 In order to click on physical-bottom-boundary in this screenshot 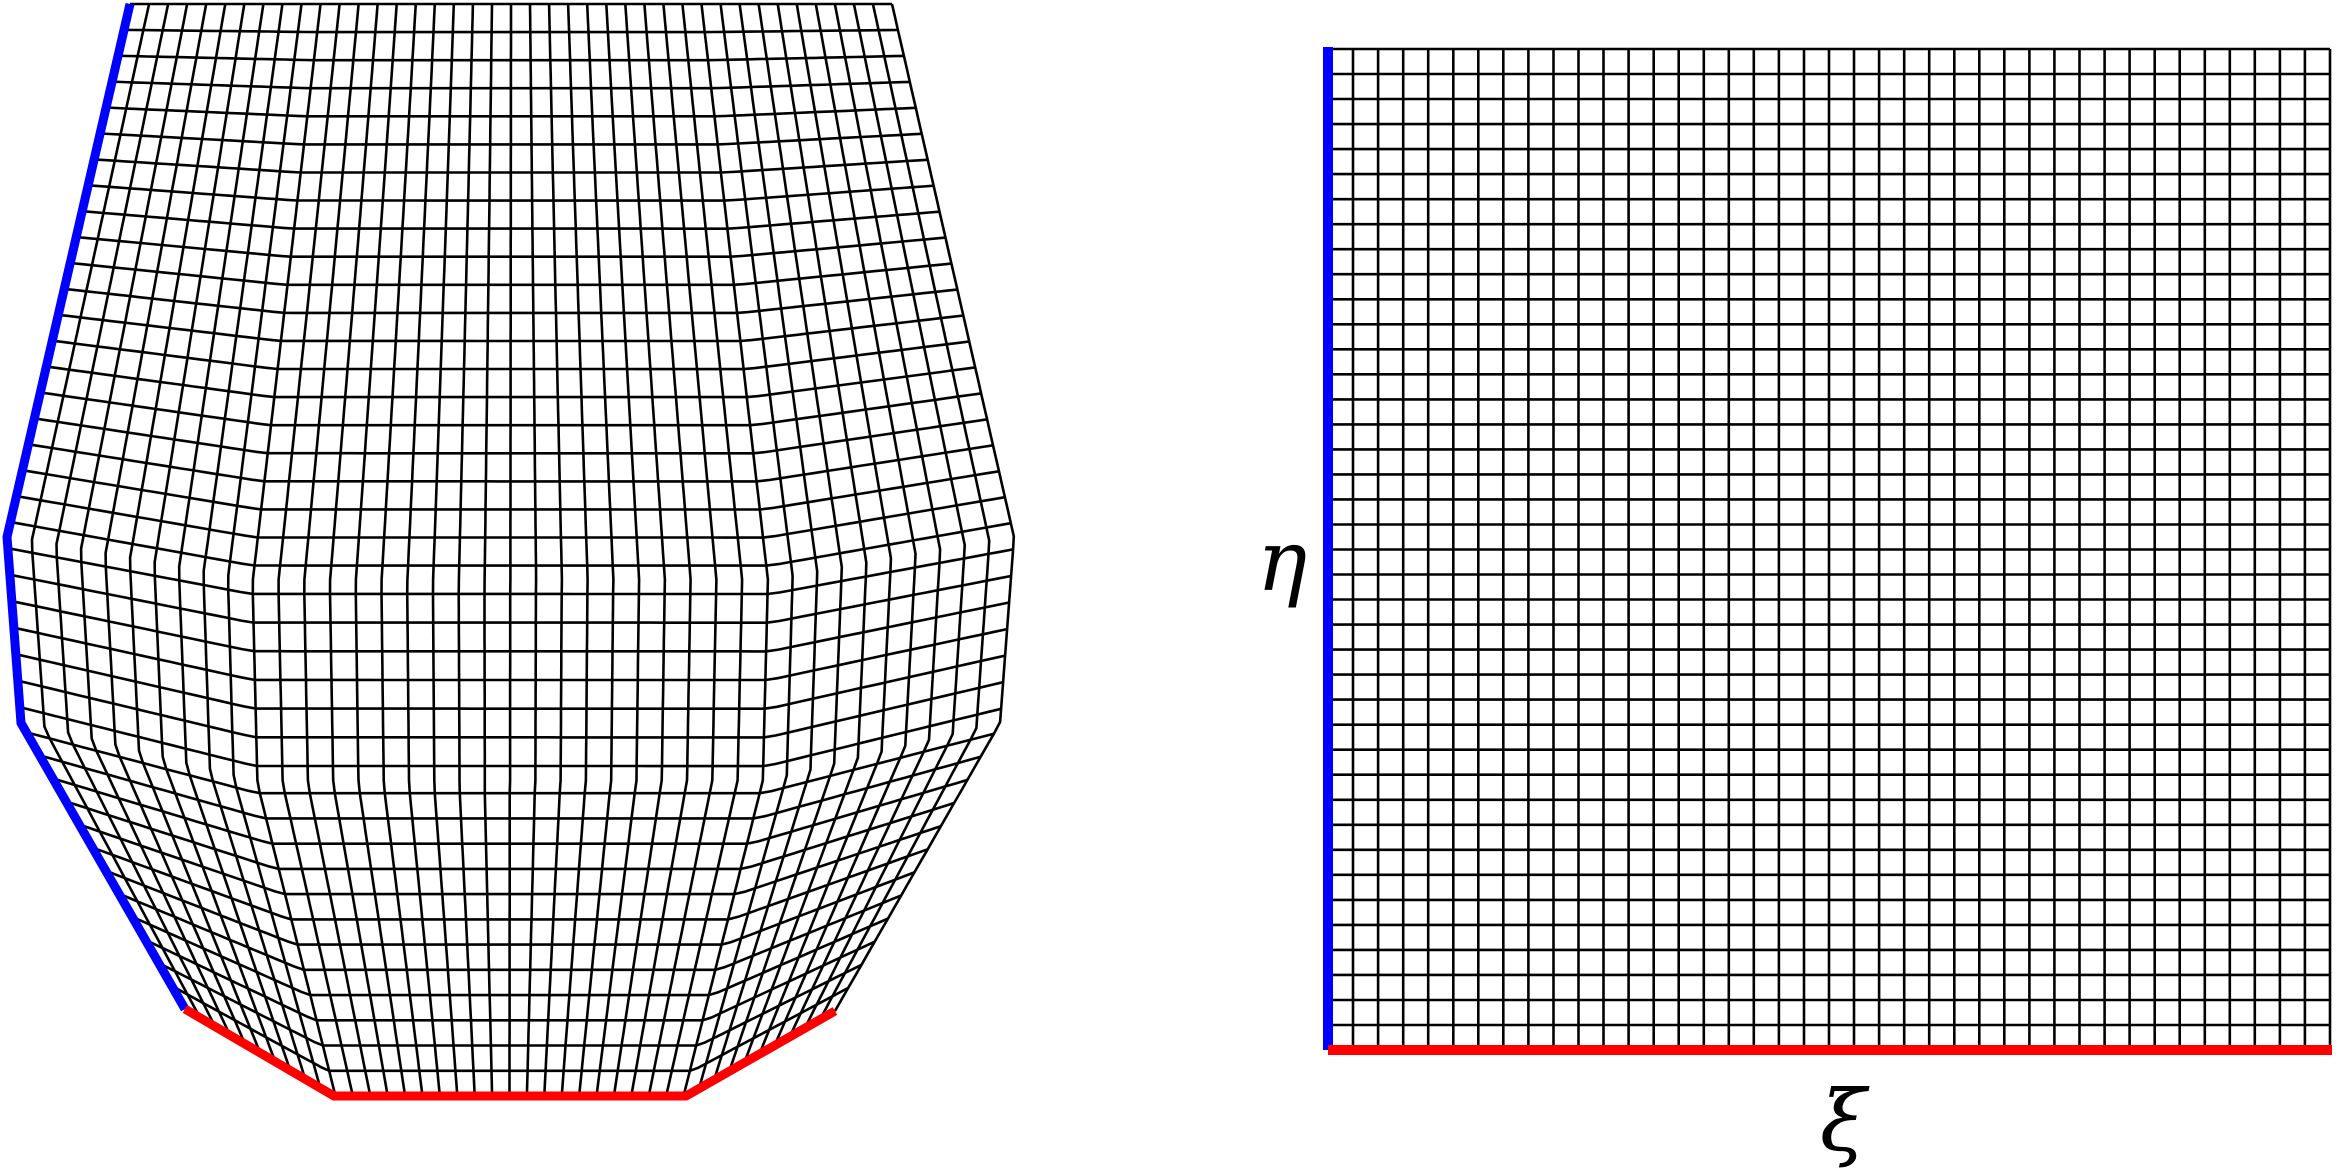, I will do `click(510, 1053)`.